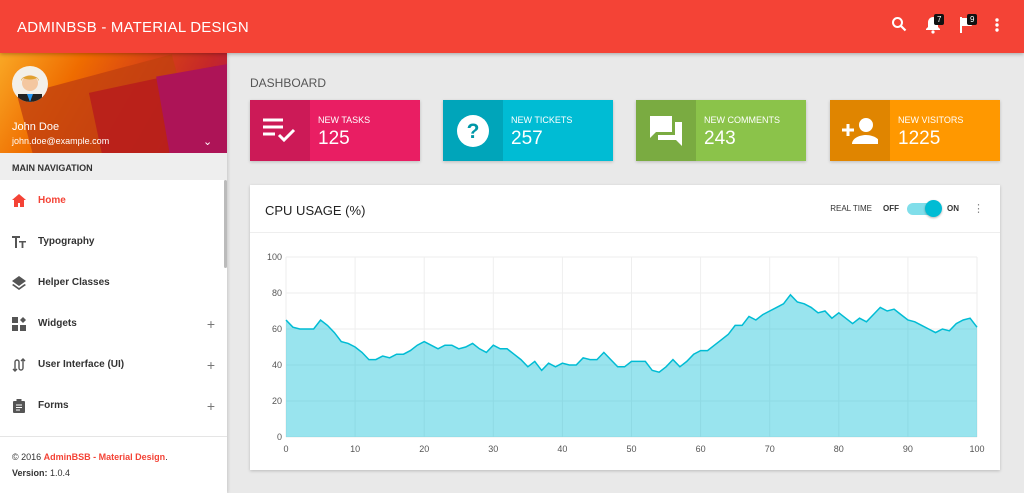 This screenshot has height=493, width=1024. Describe the element at coordinates (891, 208) in the screenshot. I see `toggle-off-label: OFF` at that location.